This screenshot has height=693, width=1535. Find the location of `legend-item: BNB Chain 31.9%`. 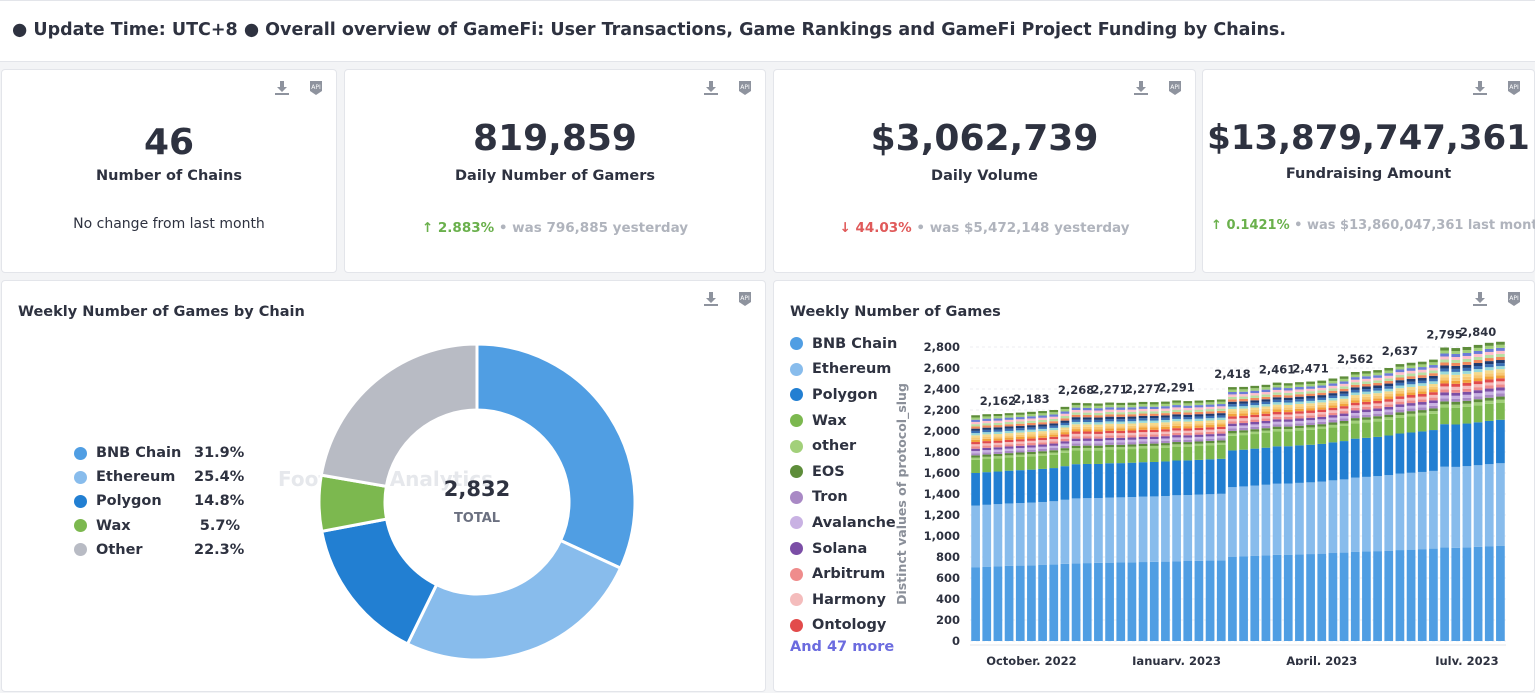

legend-item: BNB Chain 31.9% is located at coordinates (159, 453).